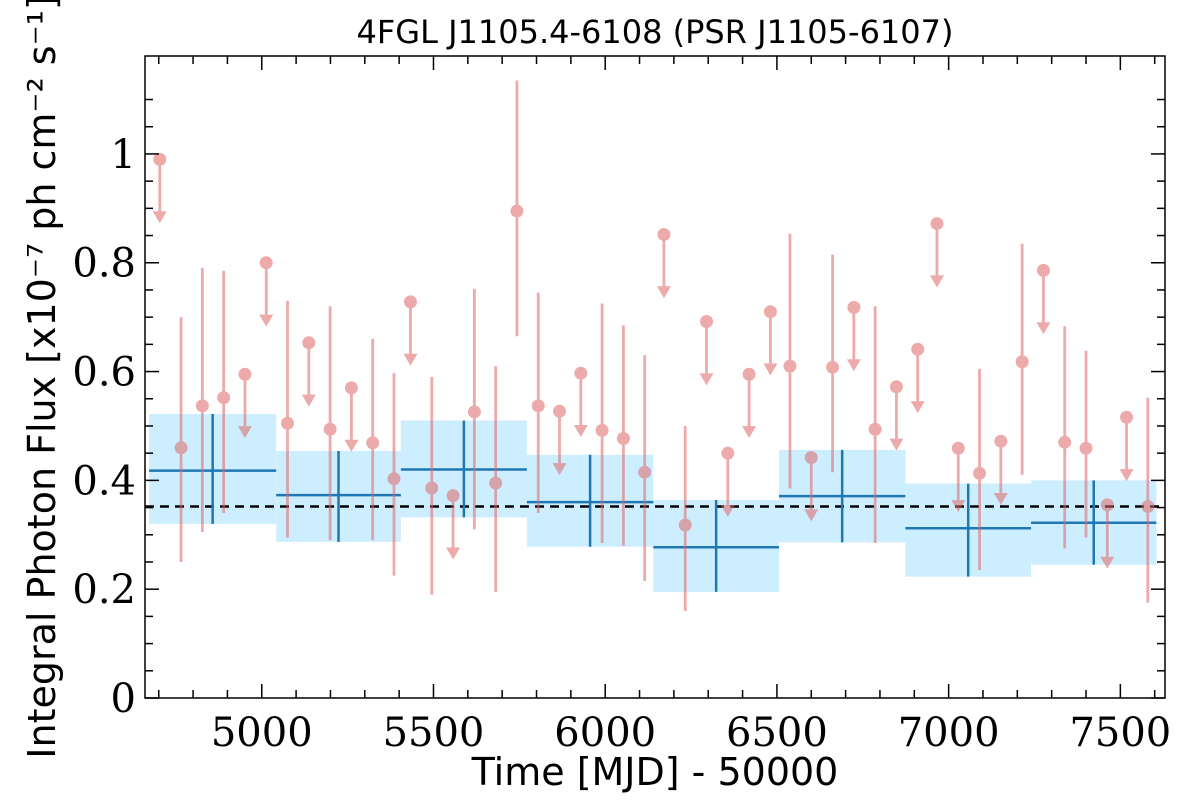 Image resolution: width=1200 pixels, height=800 pixels. What do you see at coordinates (949, 733) in the screenshot?
I see `x-tick-label: 7000` at bounding box center [949, 733].